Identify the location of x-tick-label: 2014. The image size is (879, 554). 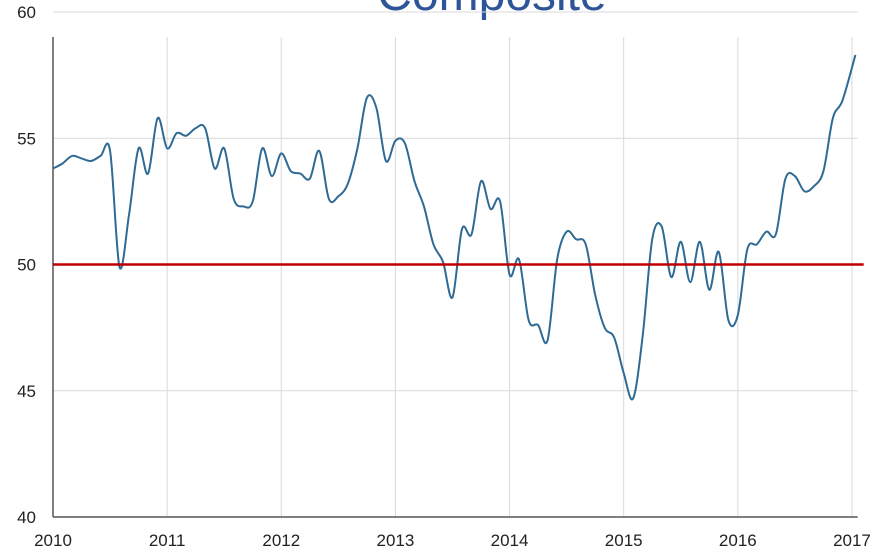
(510, 540).